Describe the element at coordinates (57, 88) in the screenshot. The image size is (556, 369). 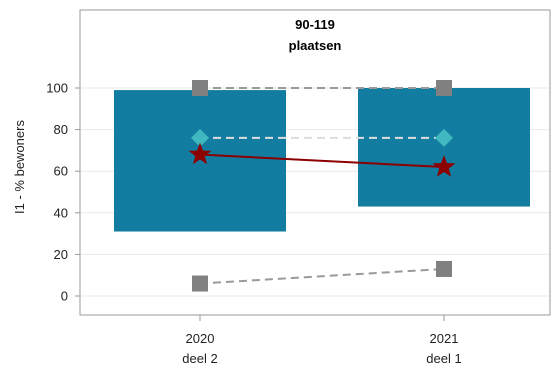
I see `y-tick-label: 100` at that location.